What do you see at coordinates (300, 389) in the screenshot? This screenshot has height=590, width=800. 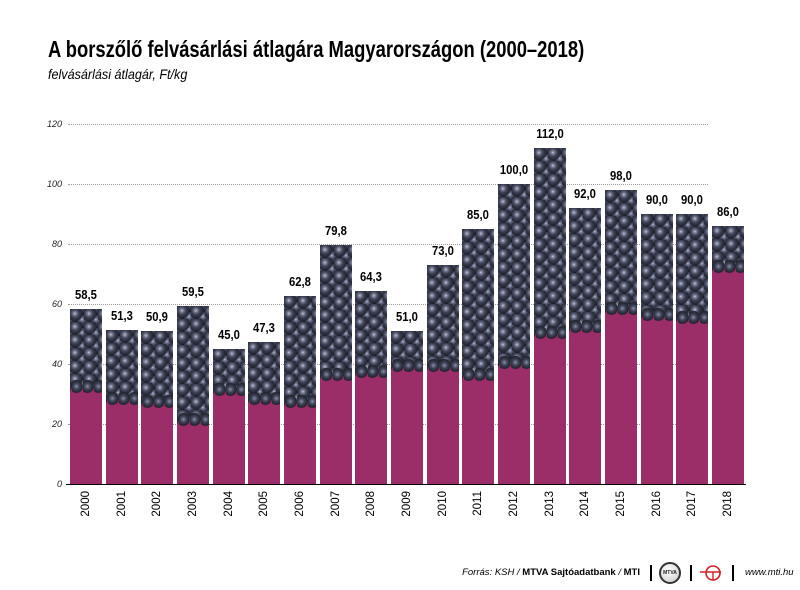 I see `bar-2006` at bounding box center [300, 389].